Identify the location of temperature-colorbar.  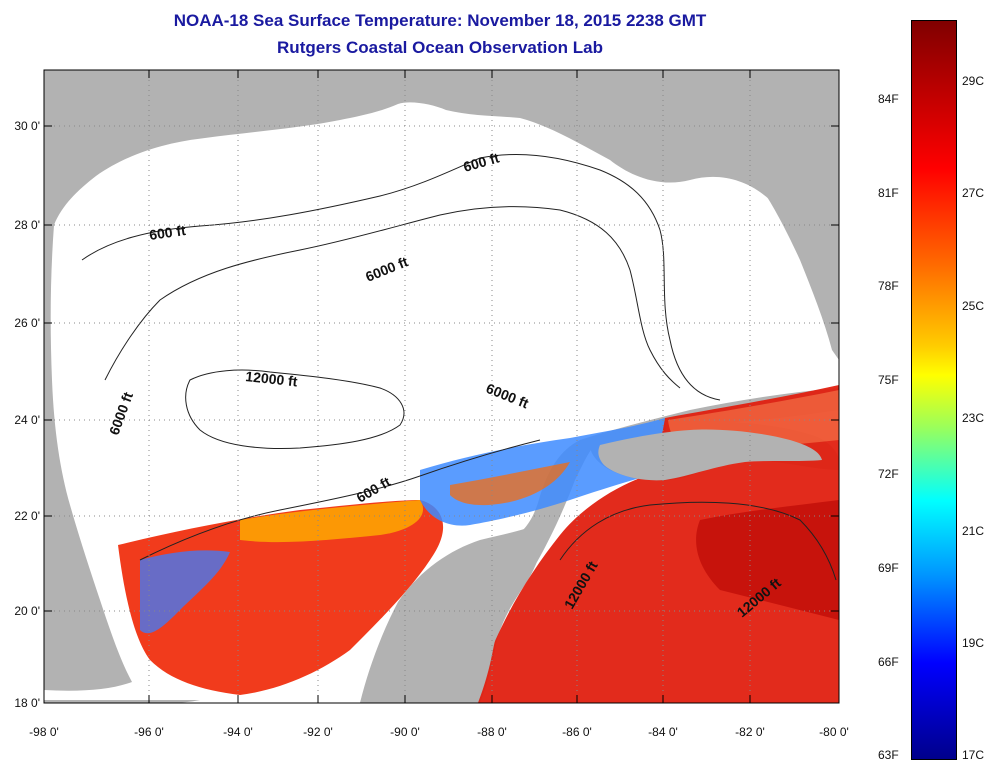
(934, 390).